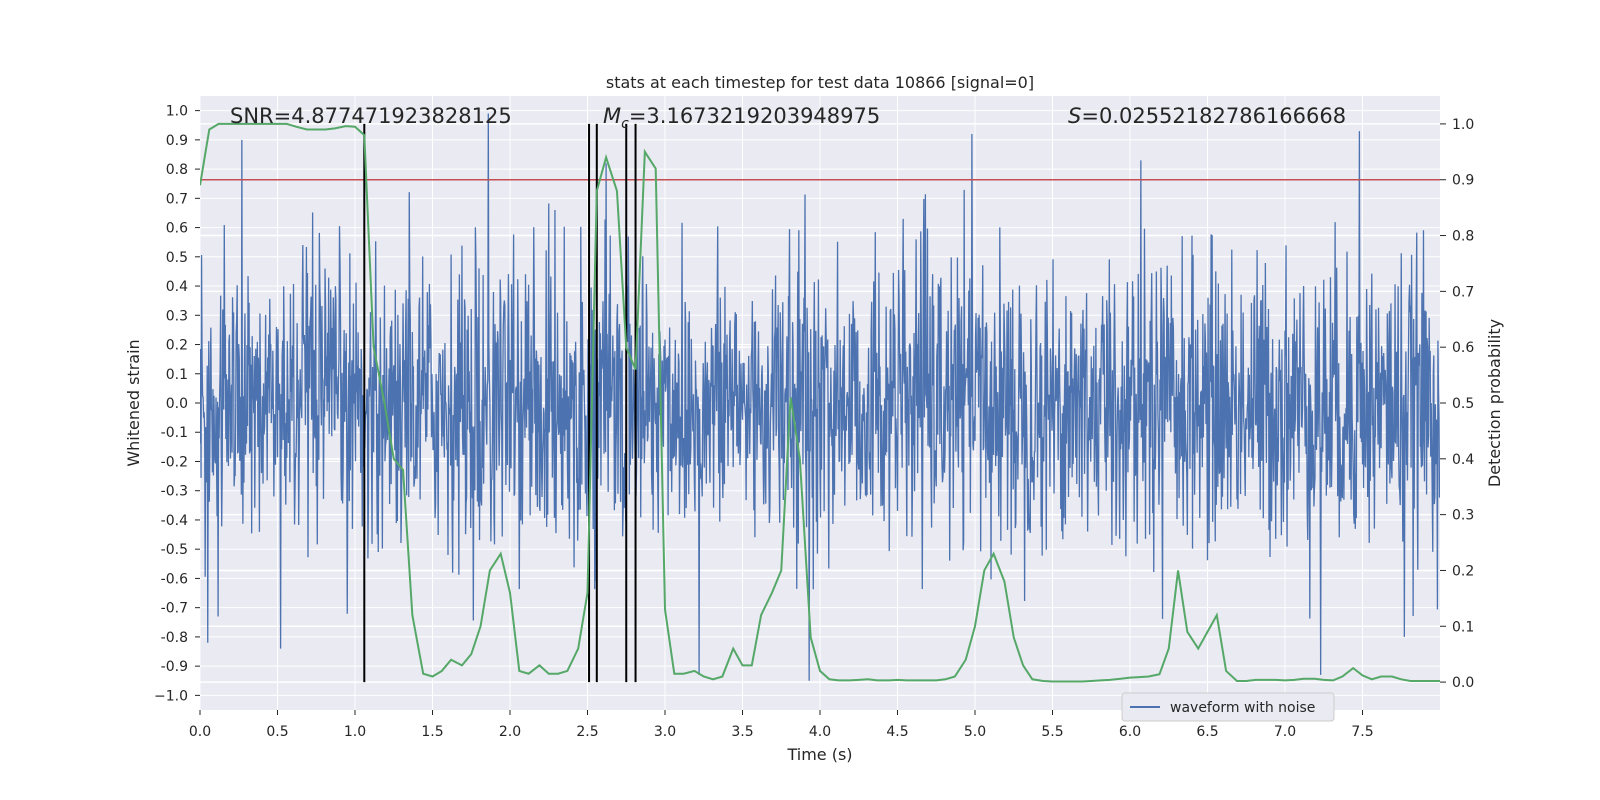 This screenshot has height=800, width=1600. What do you see at coordinates (177, 316) in the screenshot?
I see `y-tick-label: 0.3` at bounding box center [177, 316].